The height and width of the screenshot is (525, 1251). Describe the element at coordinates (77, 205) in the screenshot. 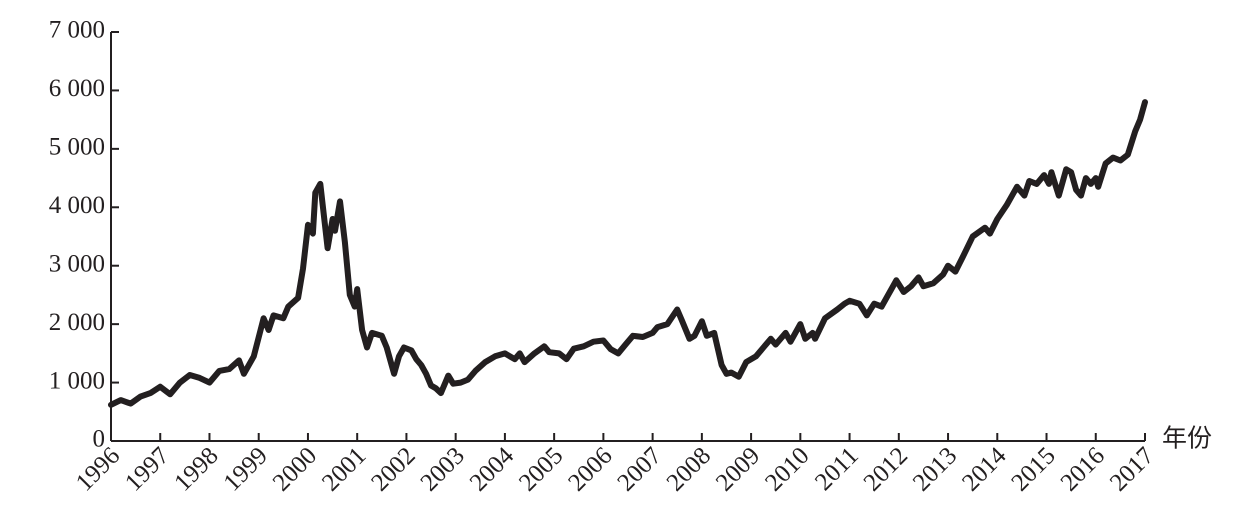

I see `y-tick-label: 4 000` at that location.